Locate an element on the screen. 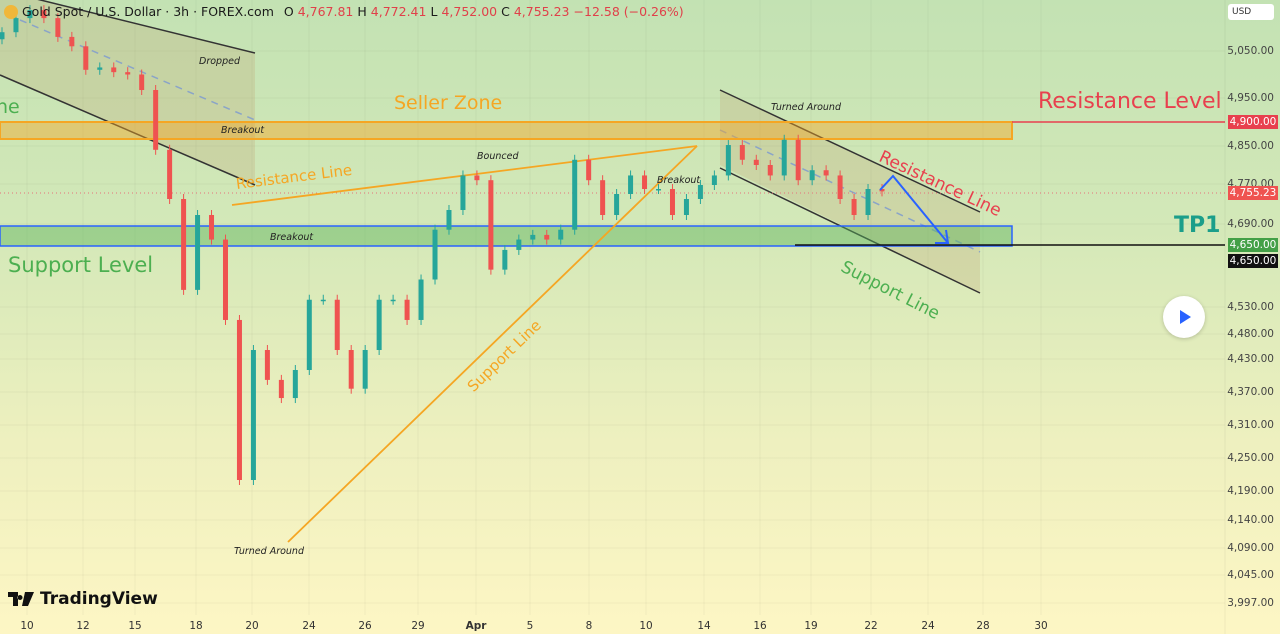 The image size is (1280, 634). price-tick: 4,190.00 is located at coordinates (1250, 491).